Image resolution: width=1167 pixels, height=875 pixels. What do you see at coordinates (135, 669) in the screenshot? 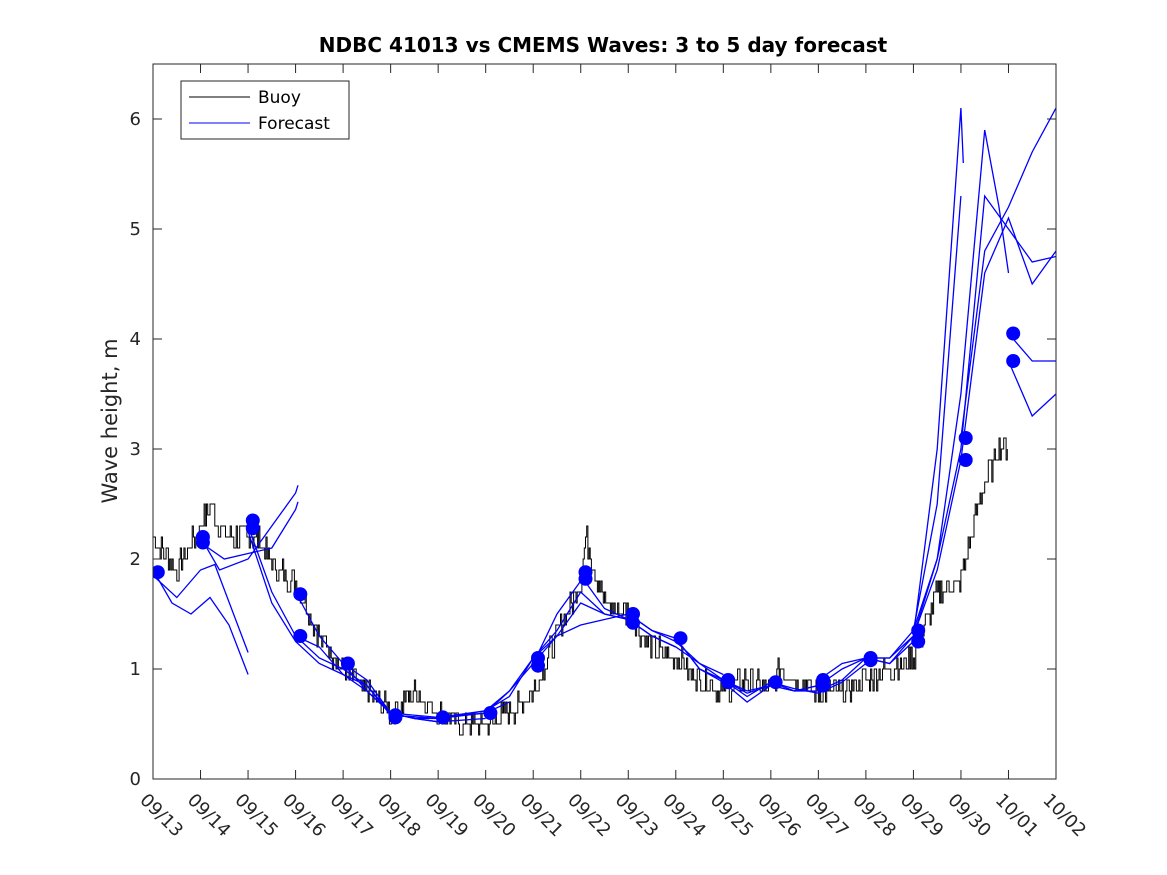
I see `y-tick-label-1: 1` at bounding box center [135, 669].